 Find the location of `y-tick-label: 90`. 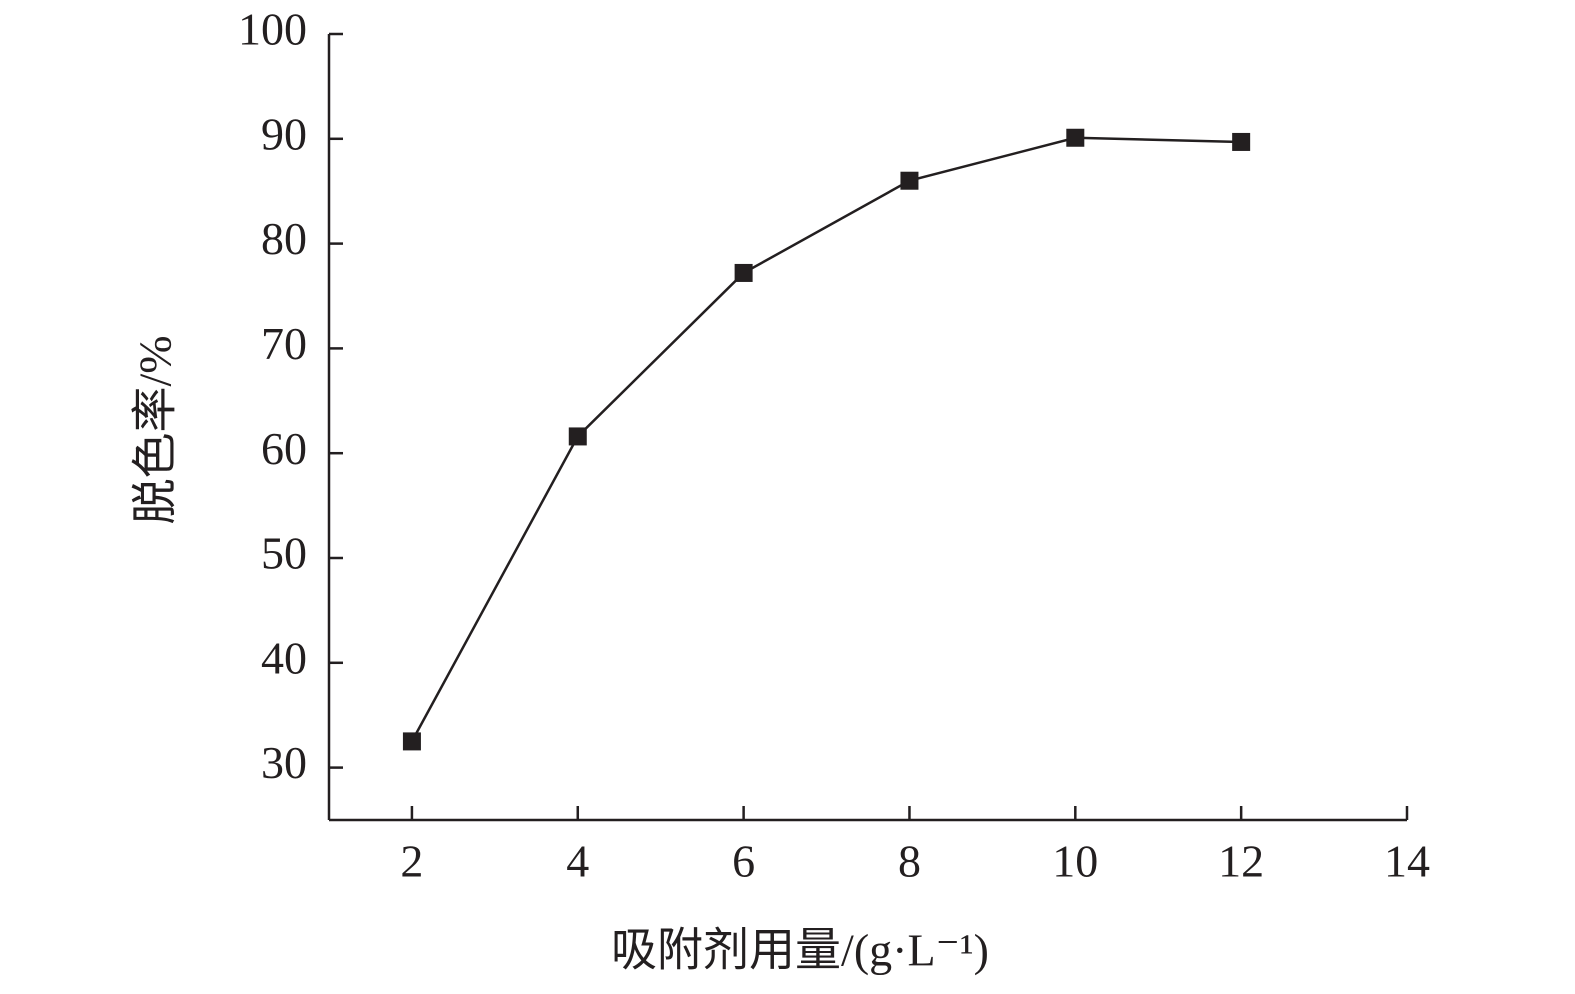

y-tick-label: 90 is located at coordinates (284, 133).